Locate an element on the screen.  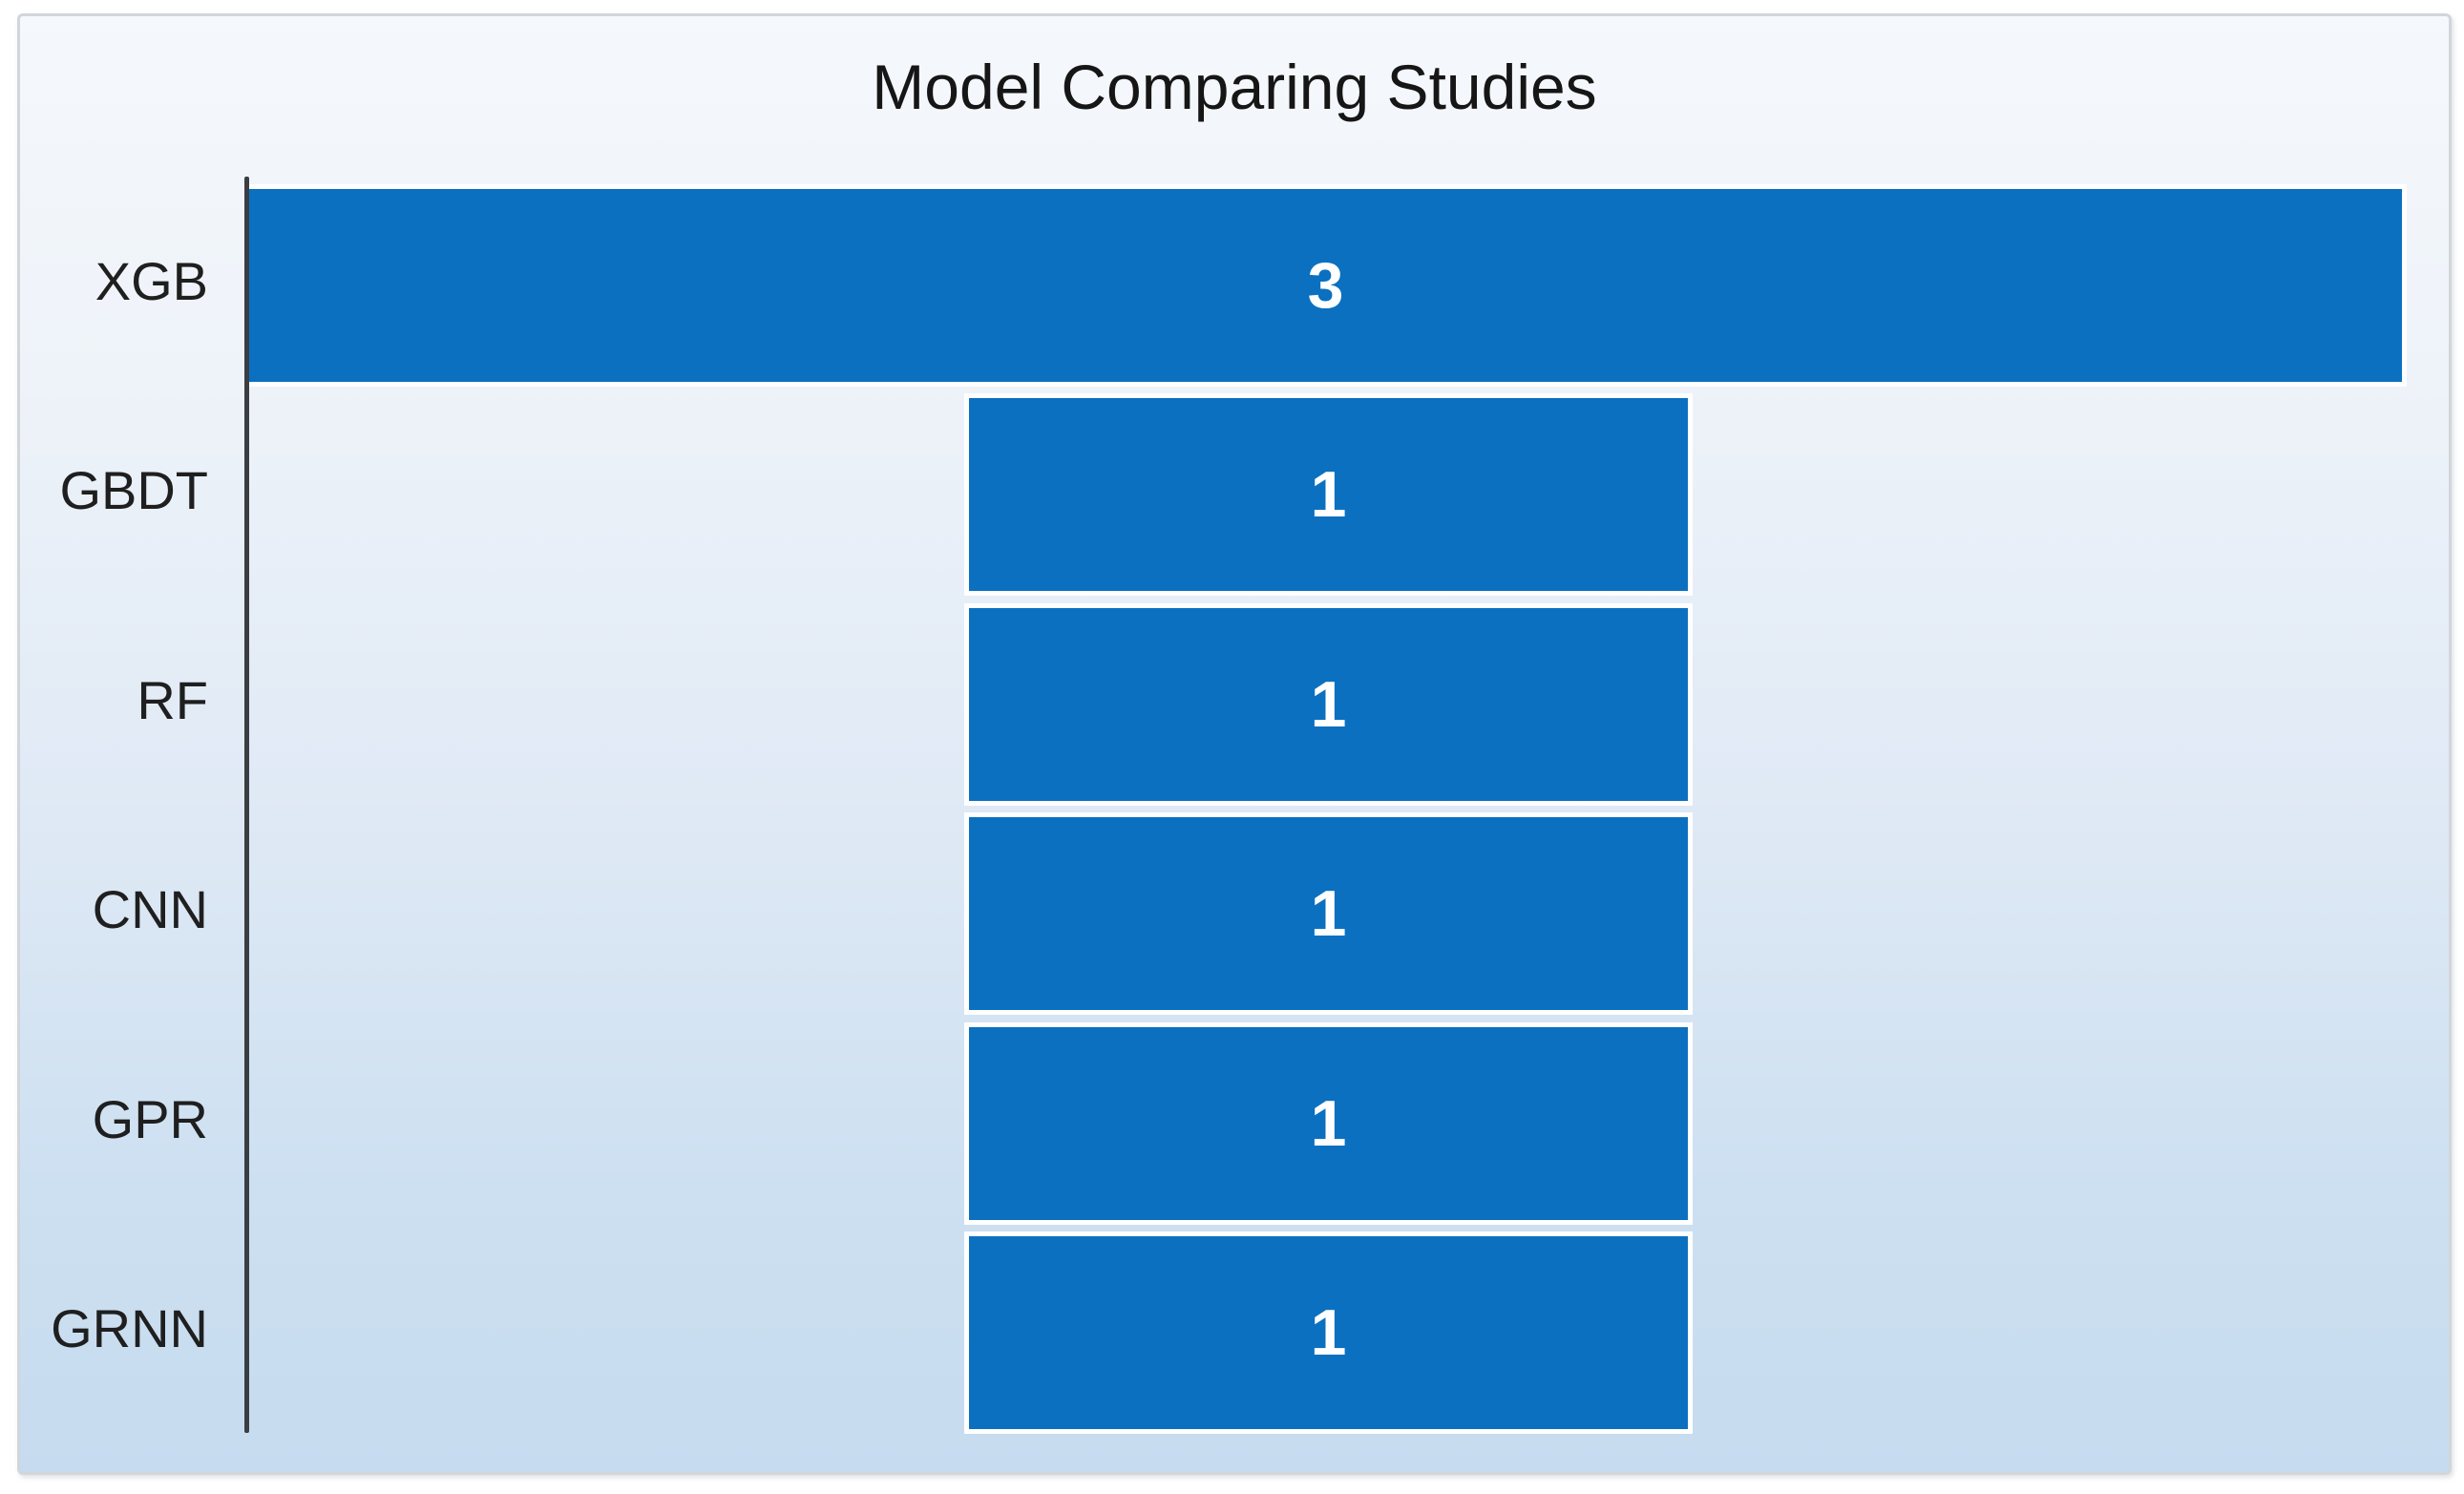
category-axis-line is located at coordinates (246, 805).